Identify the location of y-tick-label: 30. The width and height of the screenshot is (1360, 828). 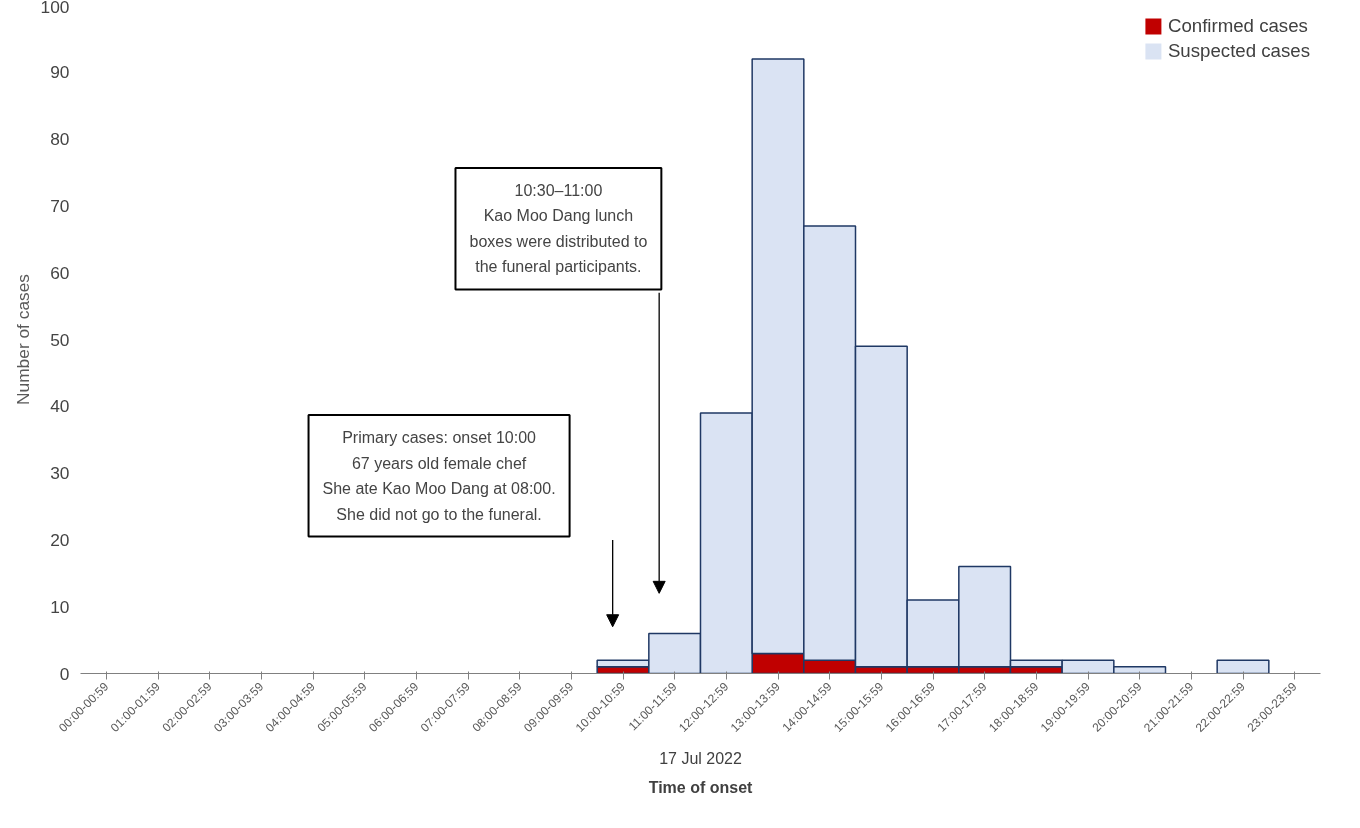
(60, 473).